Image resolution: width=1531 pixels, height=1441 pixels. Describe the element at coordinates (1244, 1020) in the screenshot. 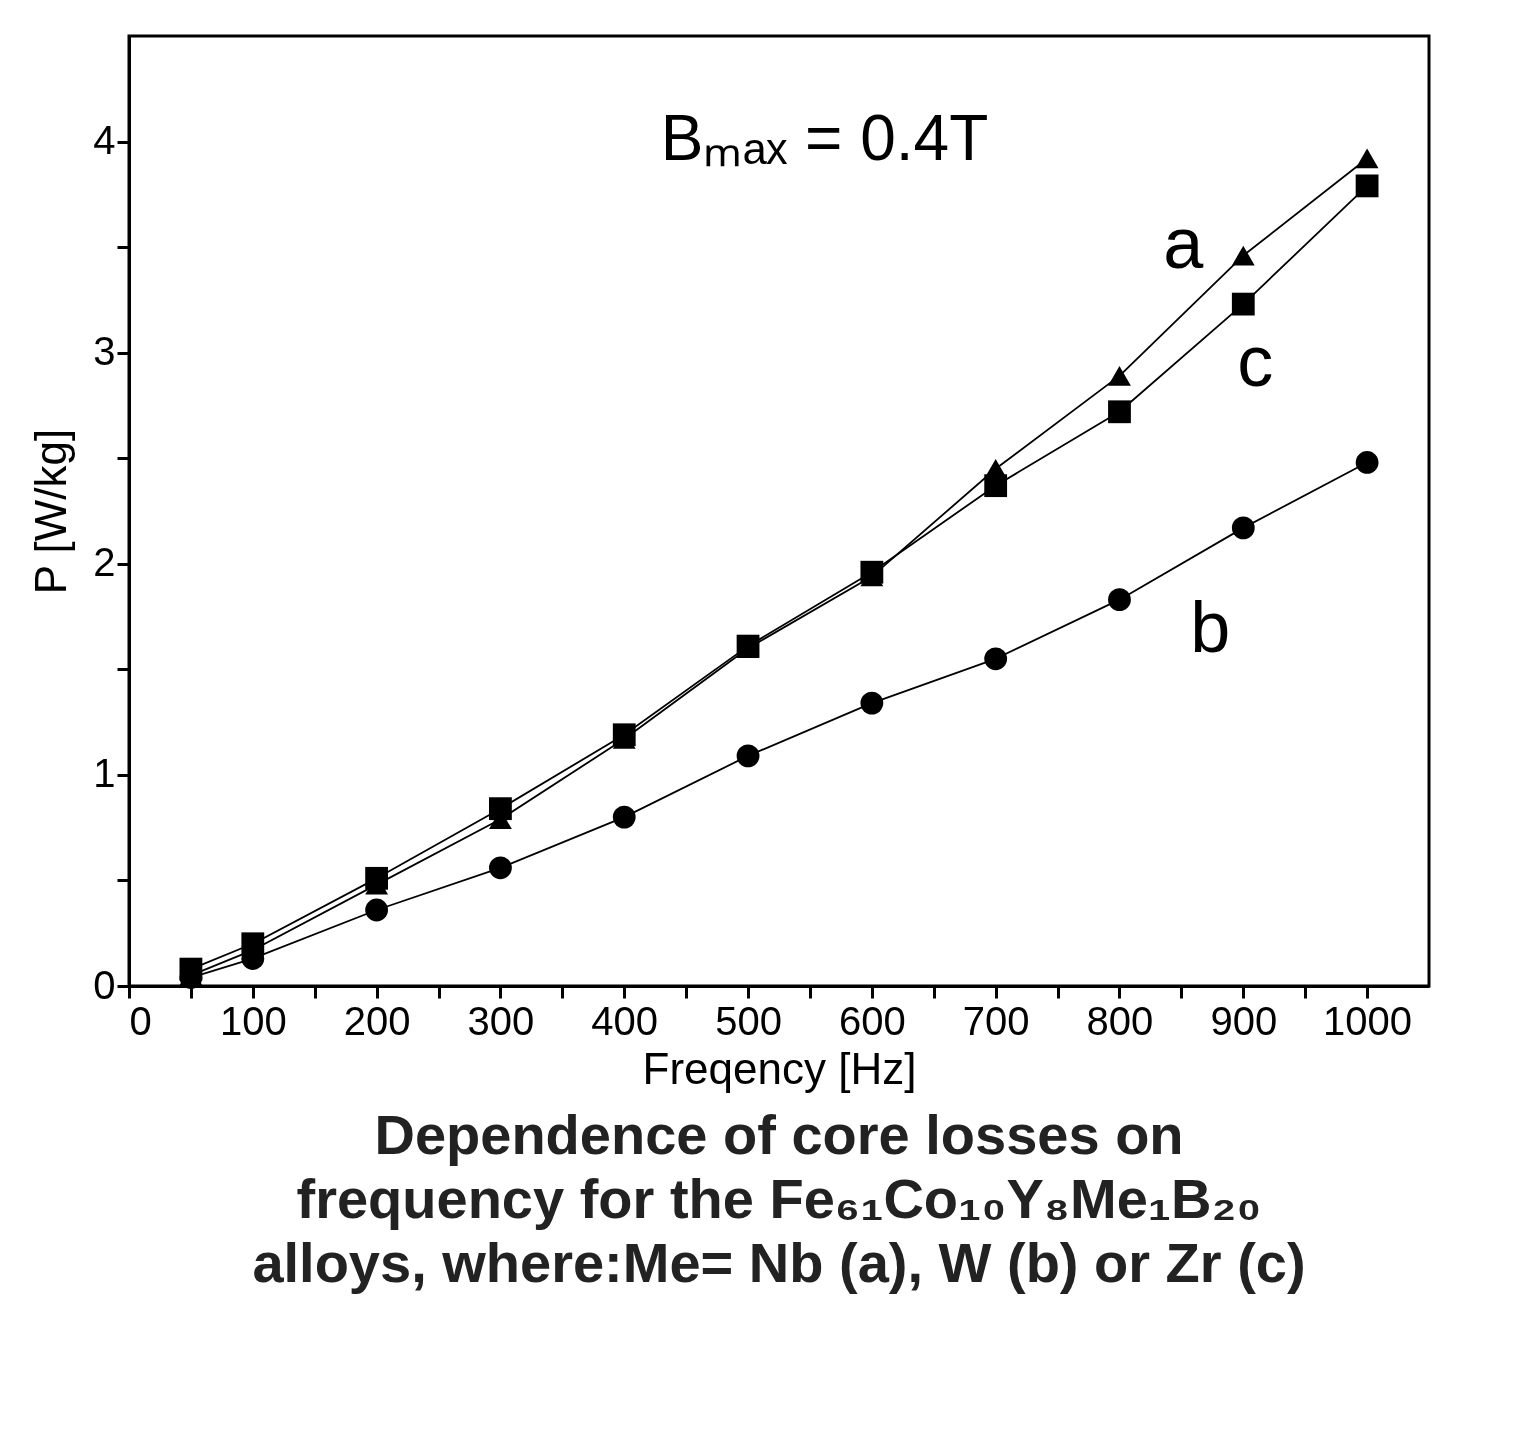

I see `x-tick-label: 900` at that location.